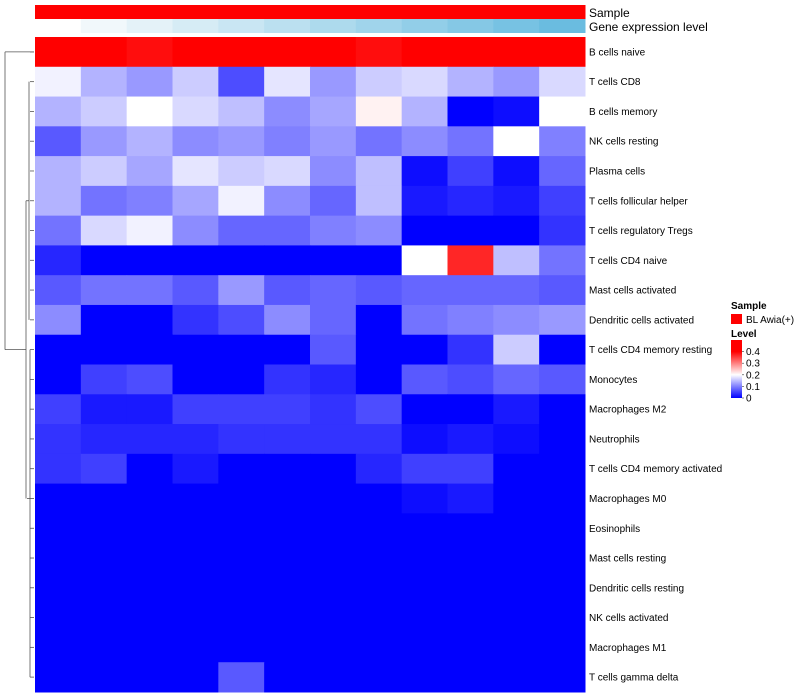 The width and height of the screenshot is (800, 700). I want to click on row-label: Macrophages M0, so click(628, 499).